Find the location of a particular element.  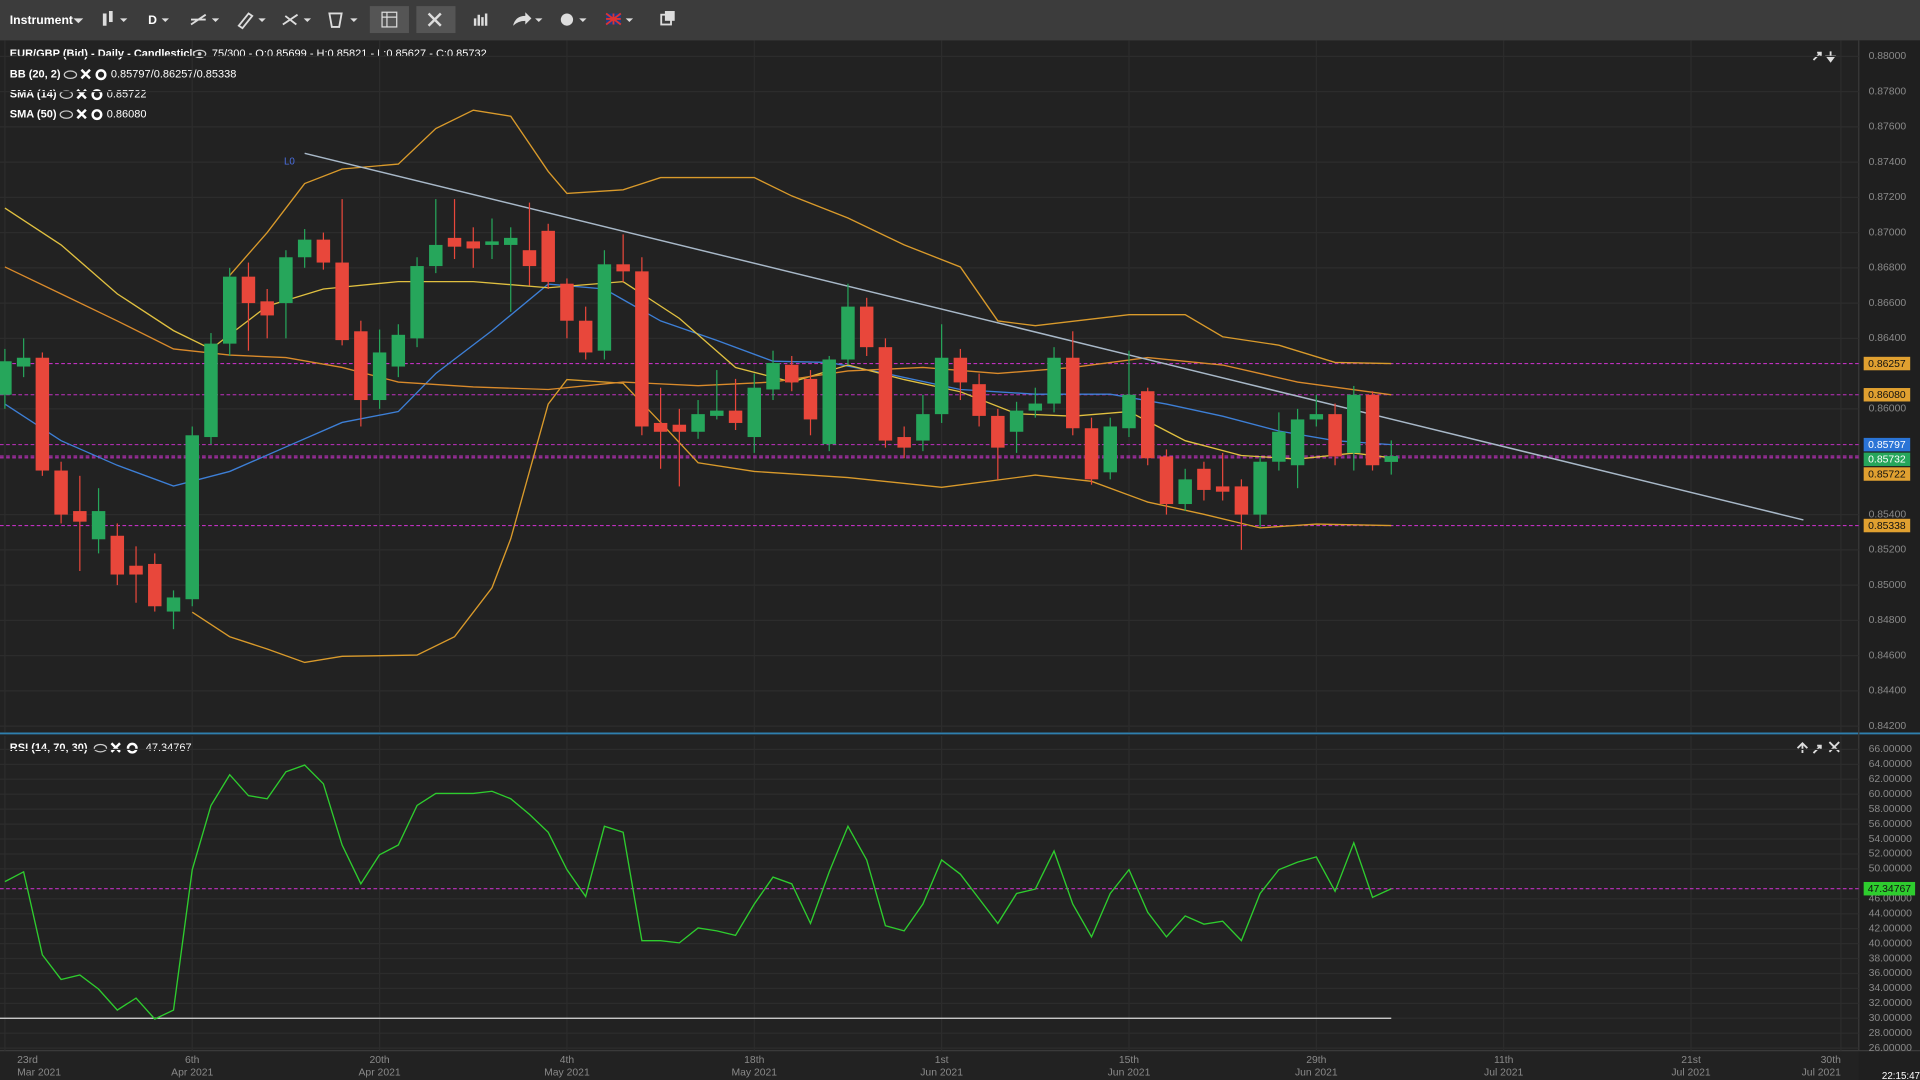

price-label: 0.86080 is located at coordinates (1887, 395).